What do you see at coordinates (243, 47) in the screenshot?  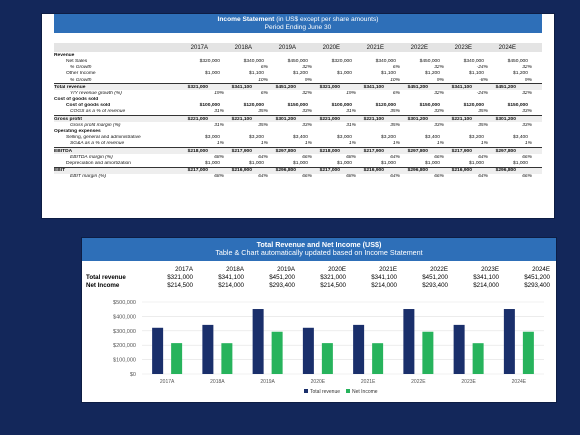 I see `year-header-cell: 2018A` at bounding box center [243, 47].